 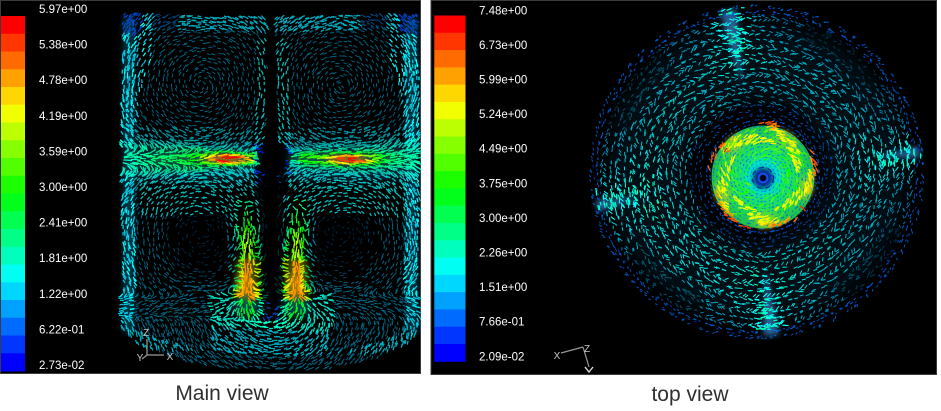 What do you see at coordinates (503, 81) in the screenshot?
I see `svg-text: 5.99e+00` at bounding box center [503, 81].